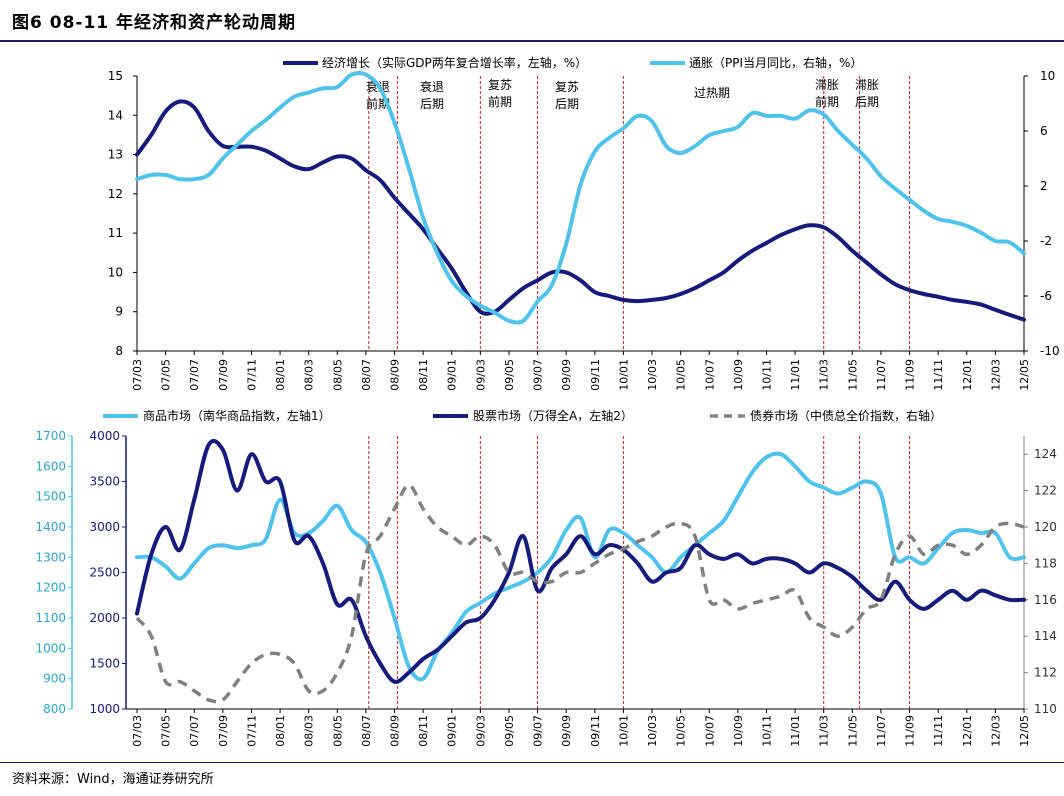 The height and width of the screenshot is (796, 1064). What do you see at coordinates (509, 731) in the screenshot?
I see `bottom-x-tick-label: 09/05` at bounding box center [509, 731].